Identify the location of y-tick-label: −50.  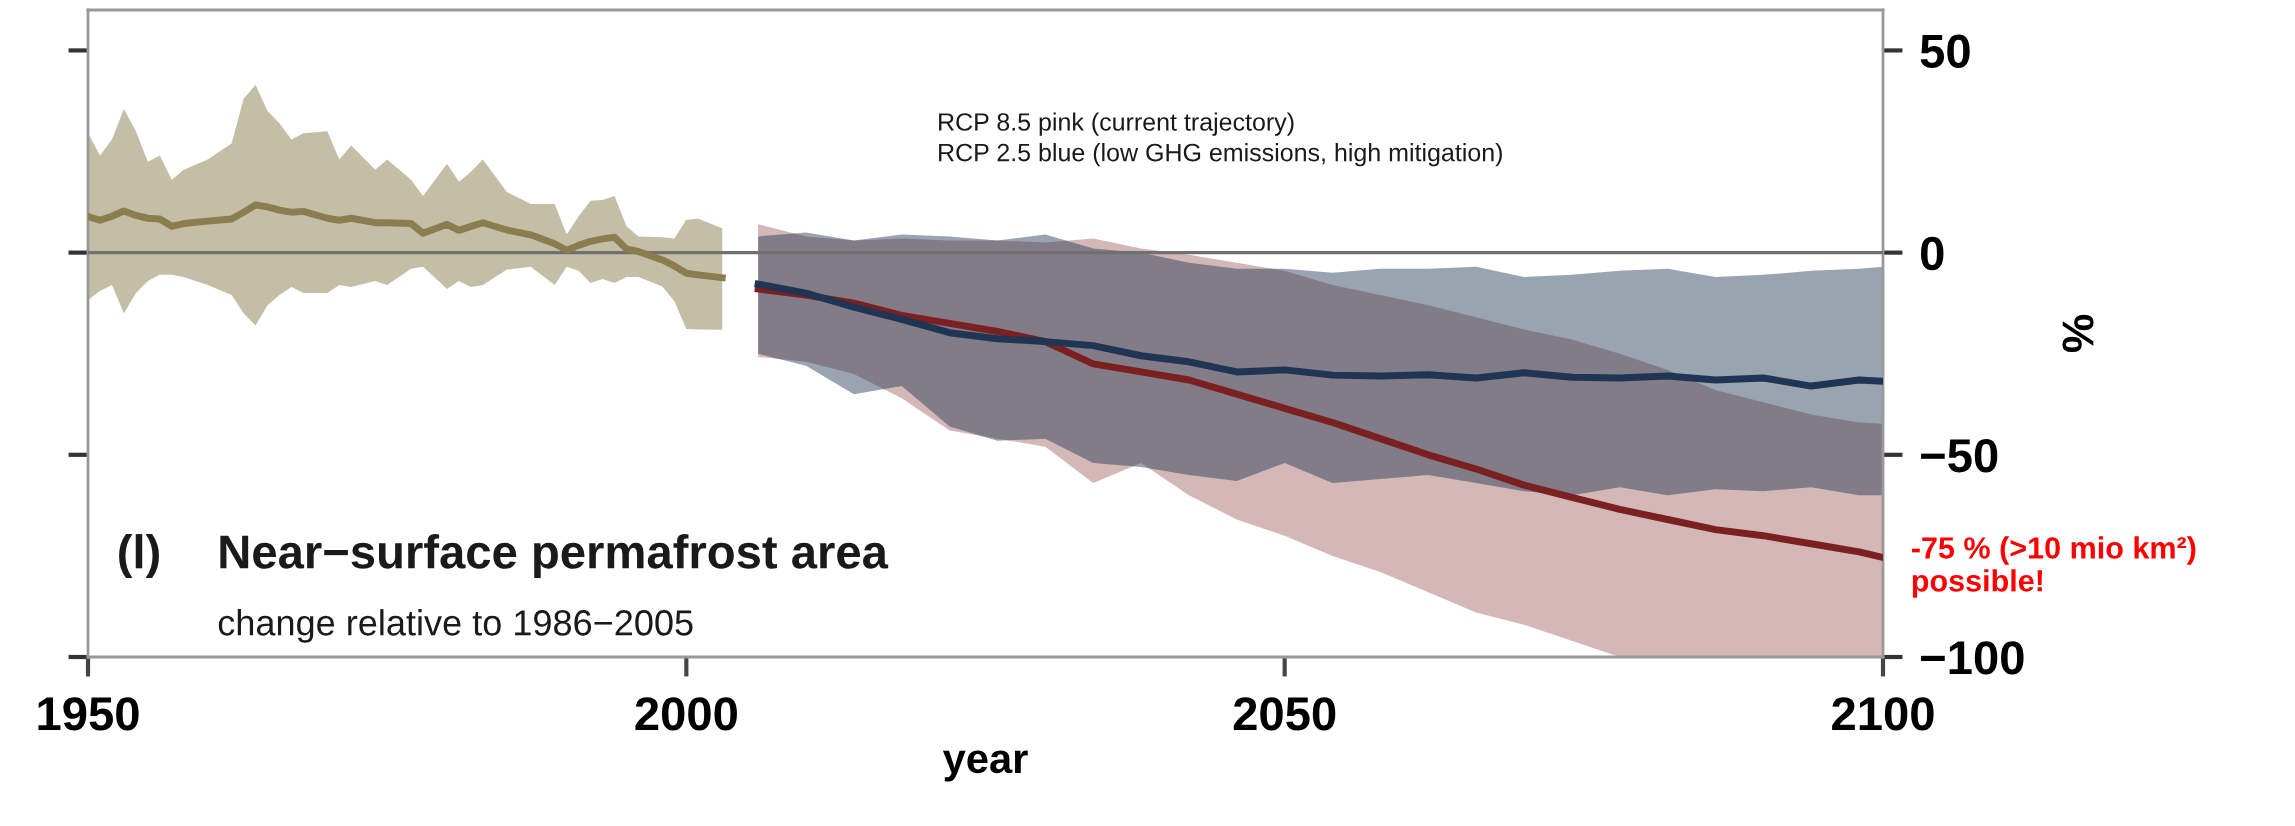
(1959, 455).